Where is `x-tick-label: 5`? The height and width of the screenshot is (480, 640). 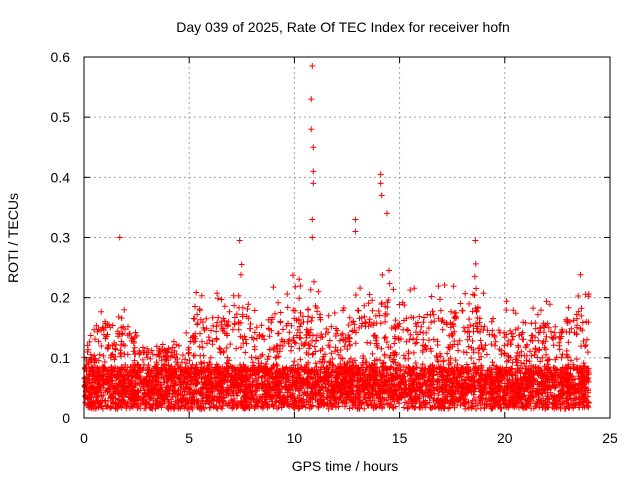 x-tick-label: 5 is located at coordinates (189, 438).